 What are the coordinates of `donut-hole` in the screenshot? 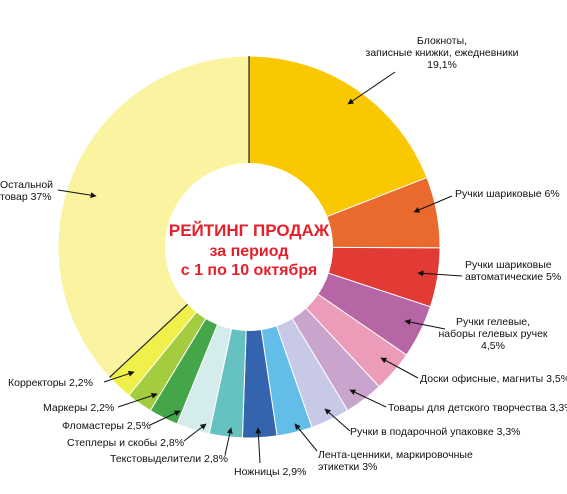 It's located at (249, 247).